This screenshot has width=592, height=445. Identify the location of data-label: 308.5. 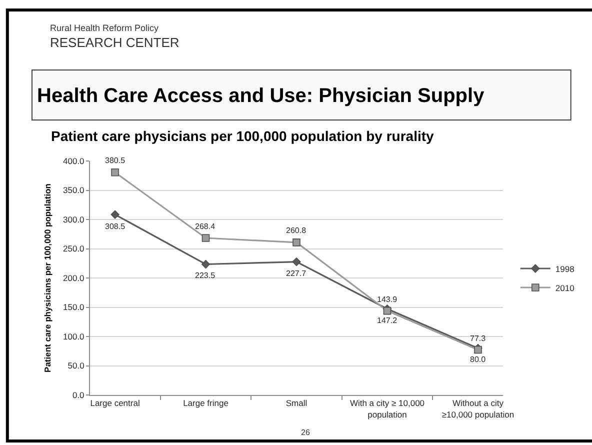
(115, 226).